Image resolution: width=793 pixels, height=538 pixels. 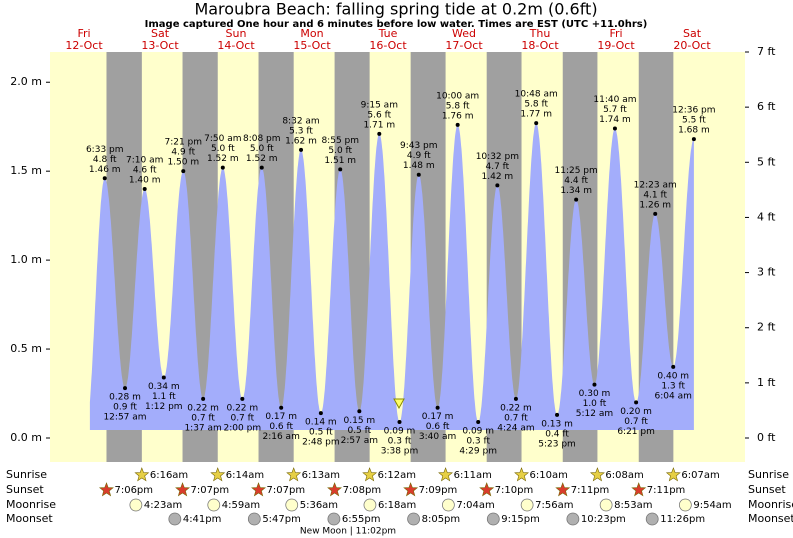 What do you see at coordinates (243, 428) in the screenshot?
I see `tide-time: 2:00 pm` at bounding box center [243, 428].